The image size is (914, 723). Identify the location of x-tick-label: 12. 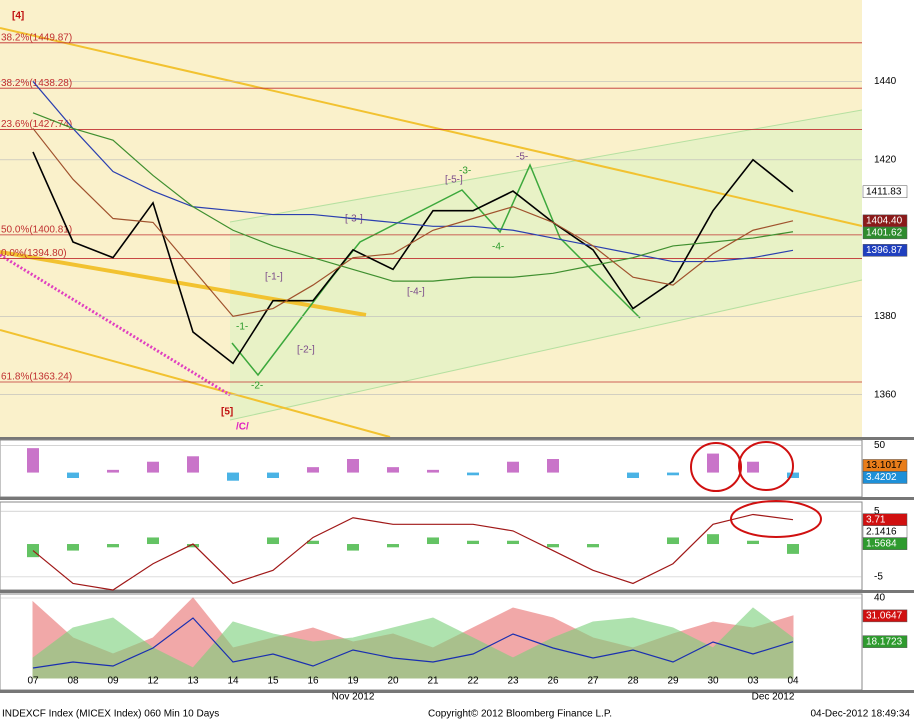
(153, 681).